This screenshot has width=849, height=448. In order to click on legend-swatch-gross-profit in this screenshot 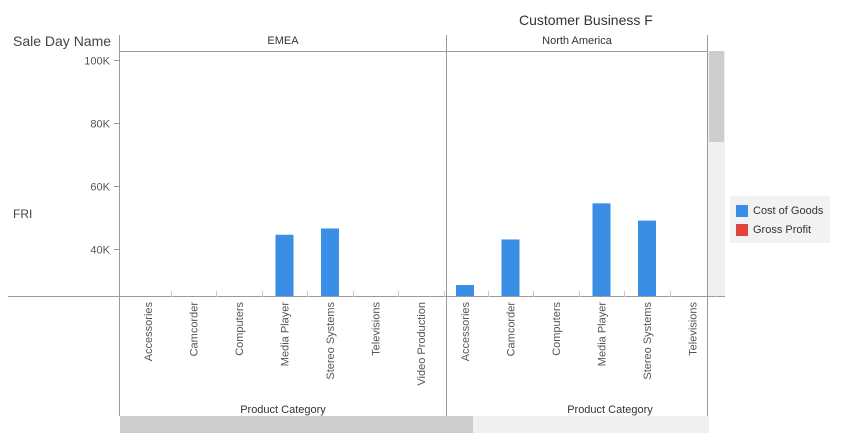, I will do `click(742, 230)`.